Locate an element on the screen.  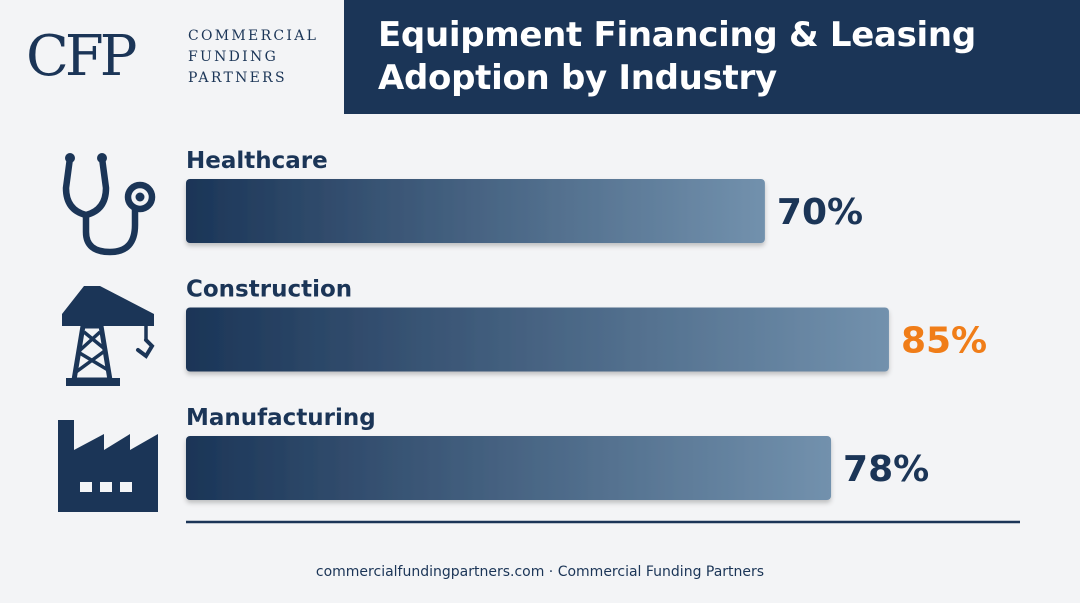
bar-healthcare is located at coordinates (475, 211).